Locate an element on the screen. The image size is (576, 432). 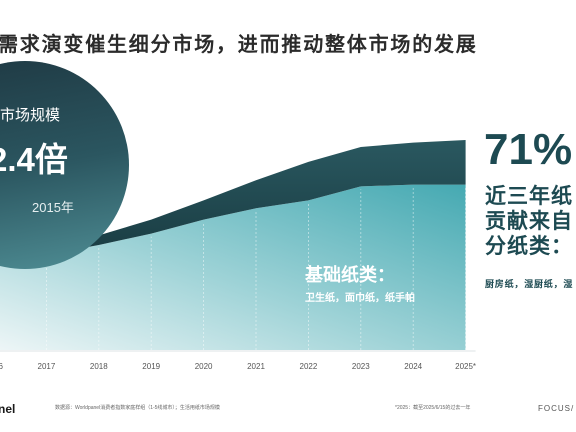
callout-text: 近三年纸 贡献来自 分纸类： is located at coordinates (530, 221).